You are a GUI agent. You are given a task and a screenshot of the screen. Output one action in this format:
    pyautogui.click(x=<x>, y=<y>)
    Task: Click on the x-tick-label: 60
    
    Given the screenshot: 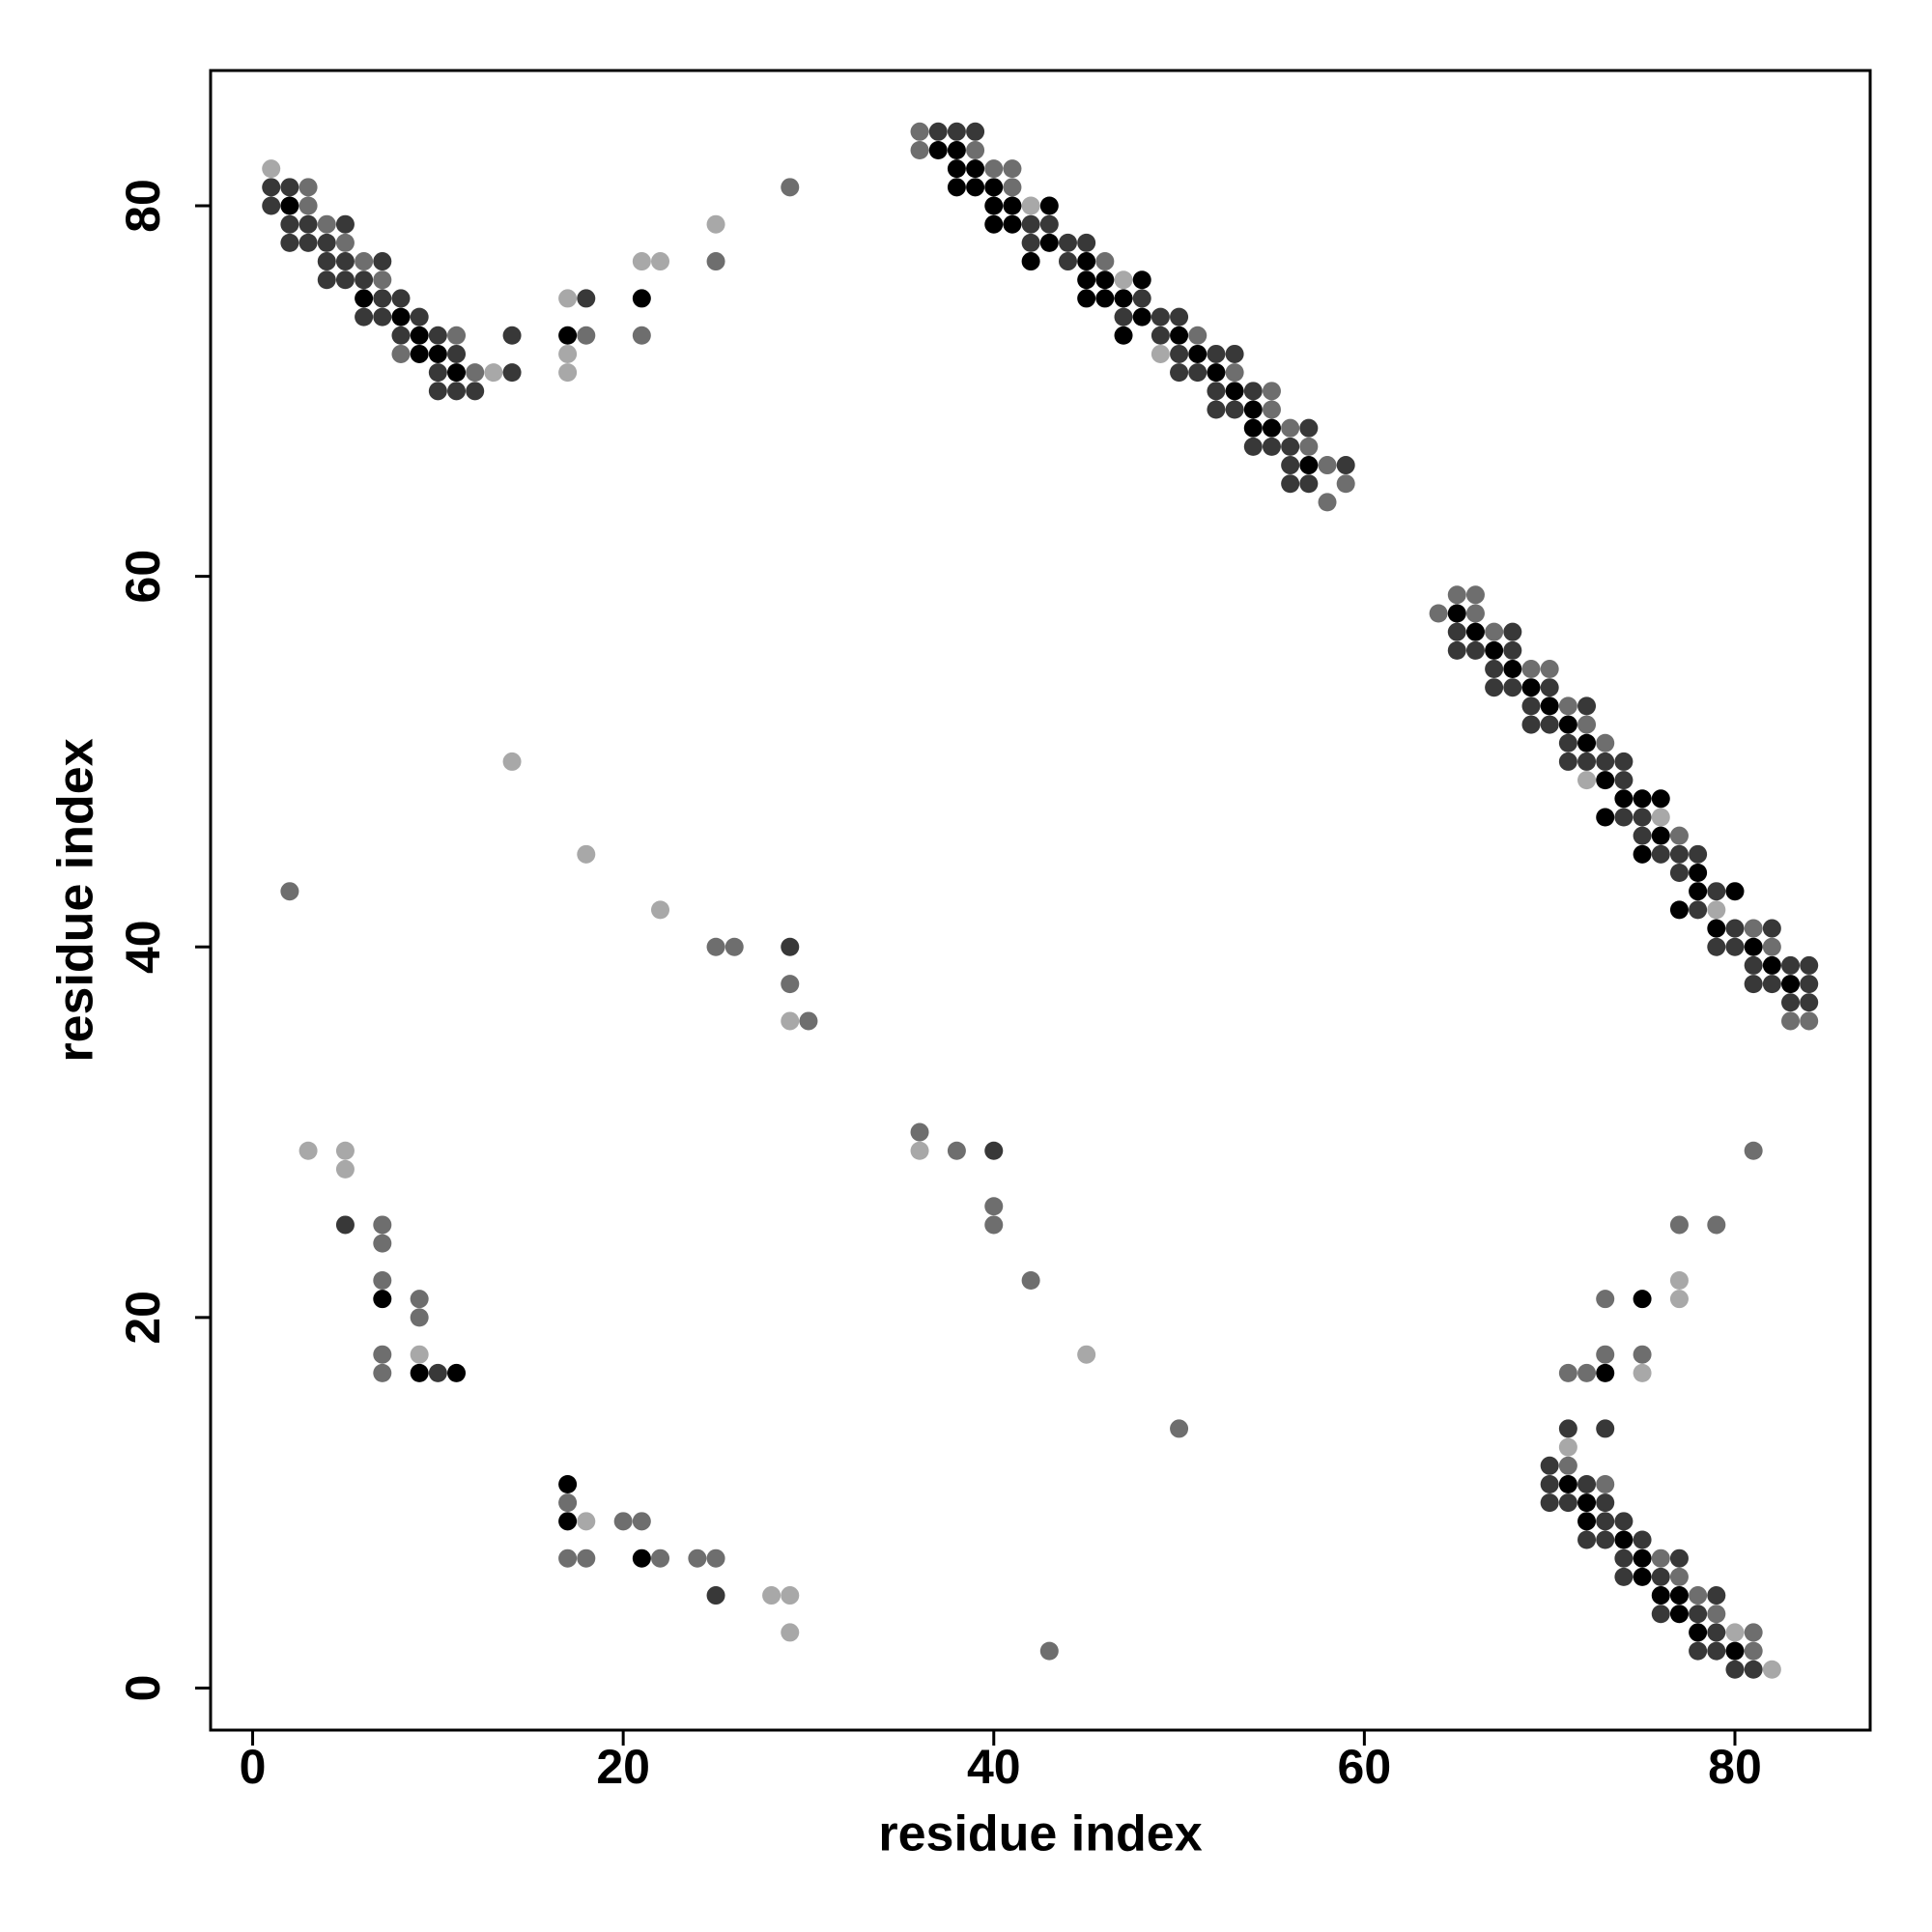 What is the action you would take?
    pyautogui.click(x=1365, y=1767)
    